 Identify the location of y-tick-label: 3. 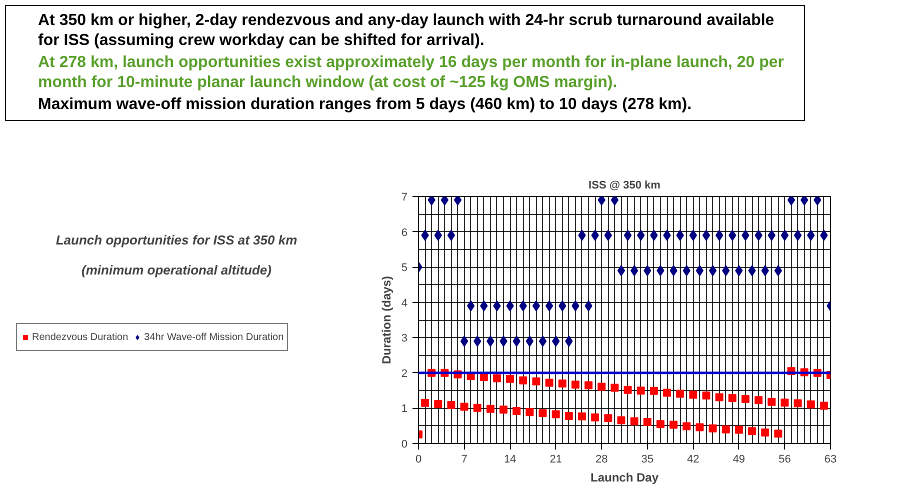
(404, 338).